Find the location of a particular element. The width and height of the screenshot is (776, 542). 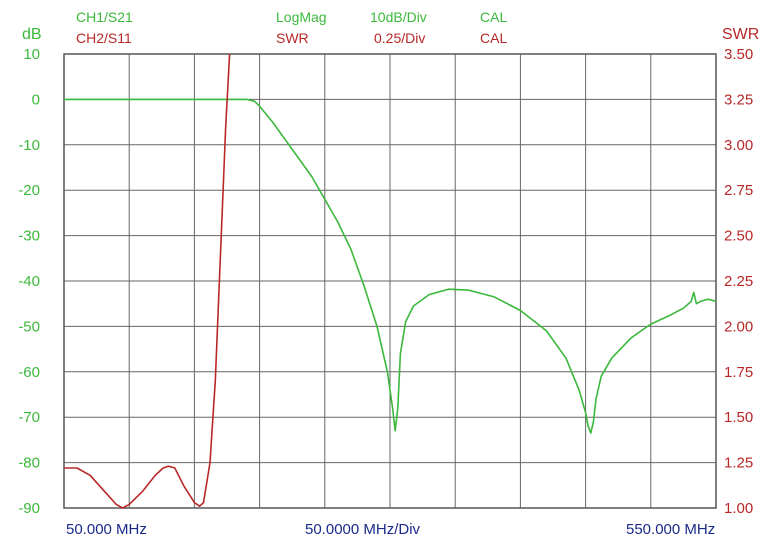

left-axis-label: dB is located at coordinates (32, 34).